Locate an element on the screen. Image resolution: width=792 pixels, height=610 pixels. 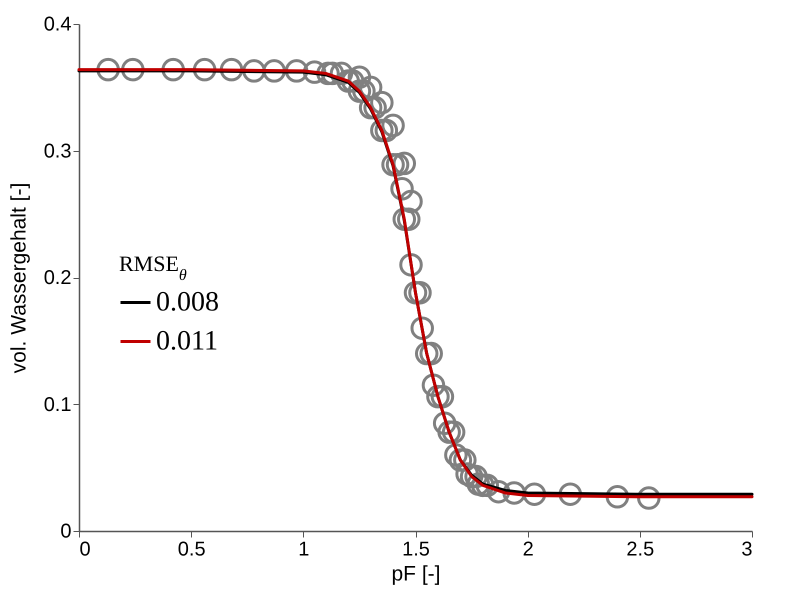
x-tick-label: 3 is located at coordinates (746, 549).